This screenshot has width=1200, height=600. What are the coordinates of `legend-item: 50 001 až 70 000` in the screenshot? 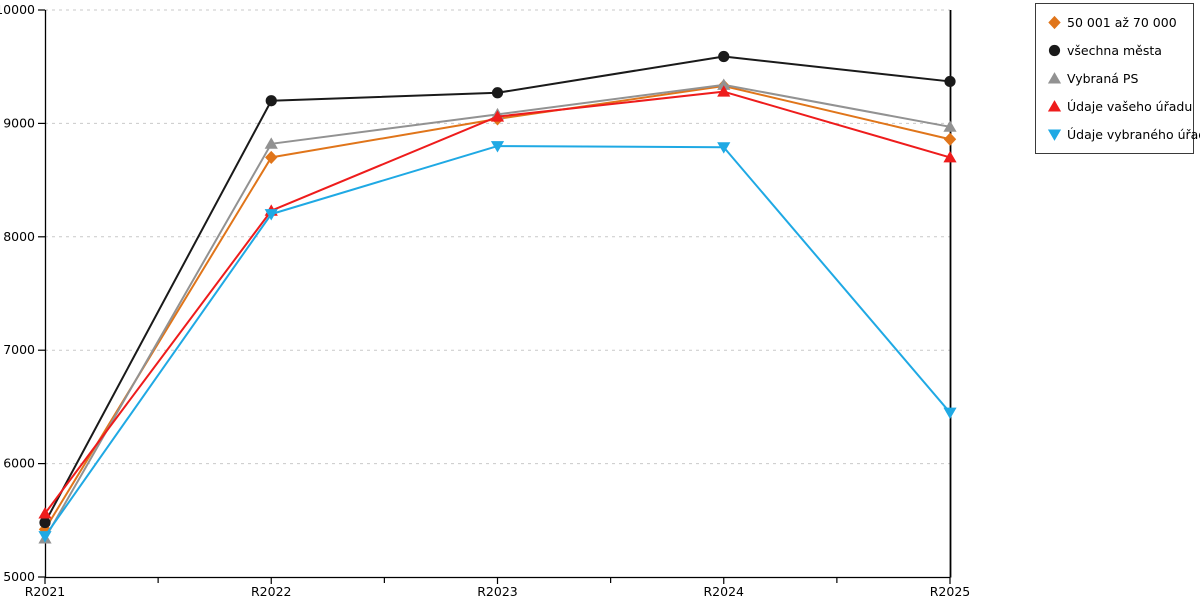 It's located at (1118, 22).